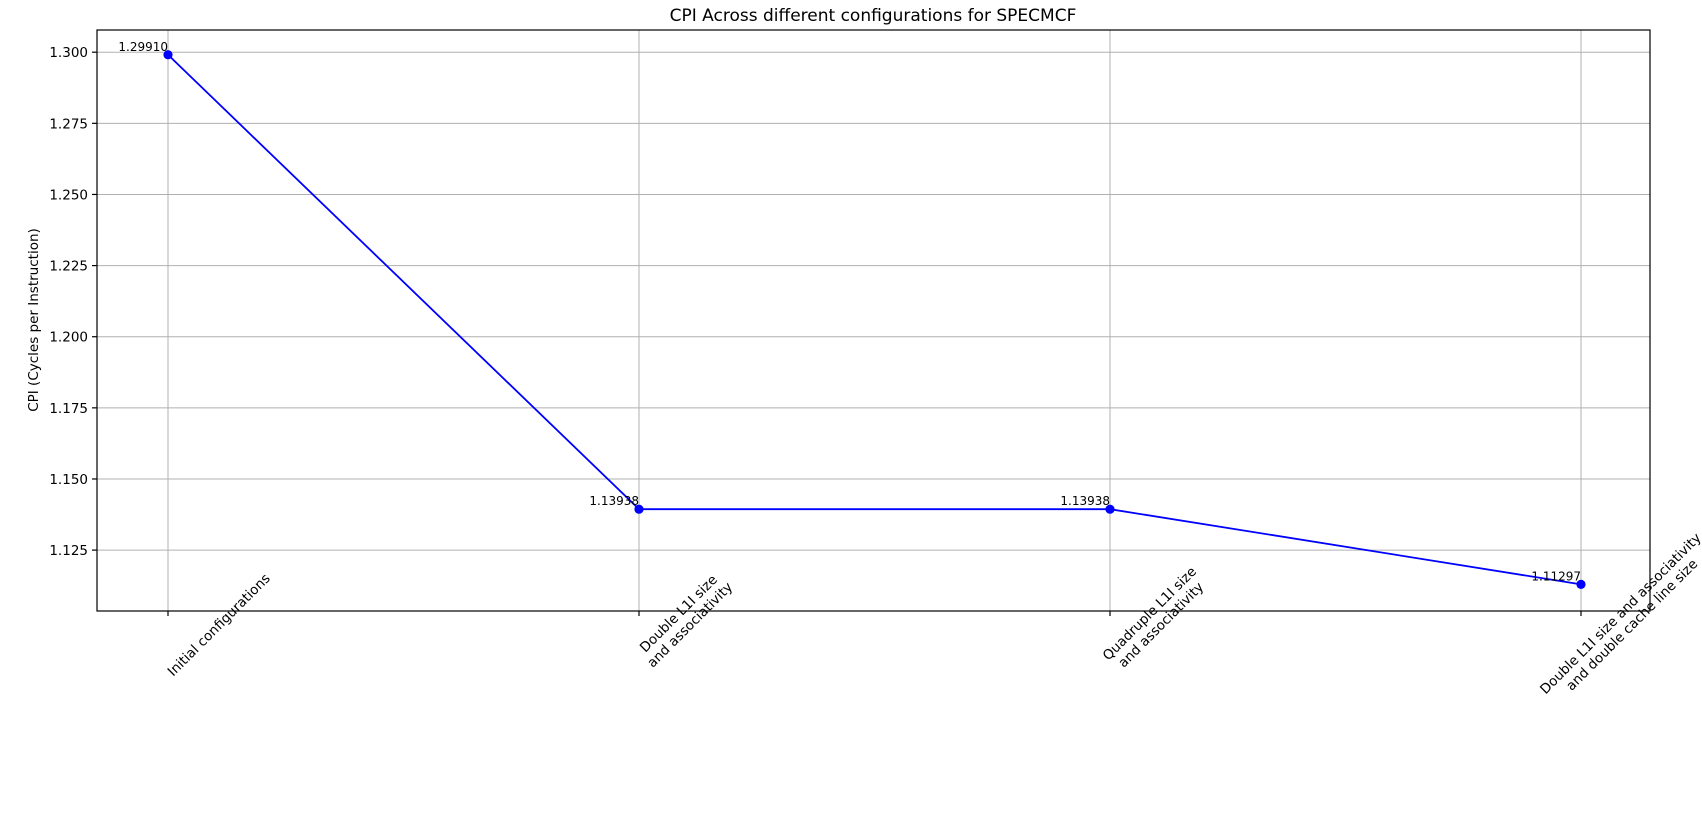  What do you see at coordinates (684, 619) in the screenshot?
I see `x-tick-label: Double L1I sizeand associativity` at bounding box center [684, 619].